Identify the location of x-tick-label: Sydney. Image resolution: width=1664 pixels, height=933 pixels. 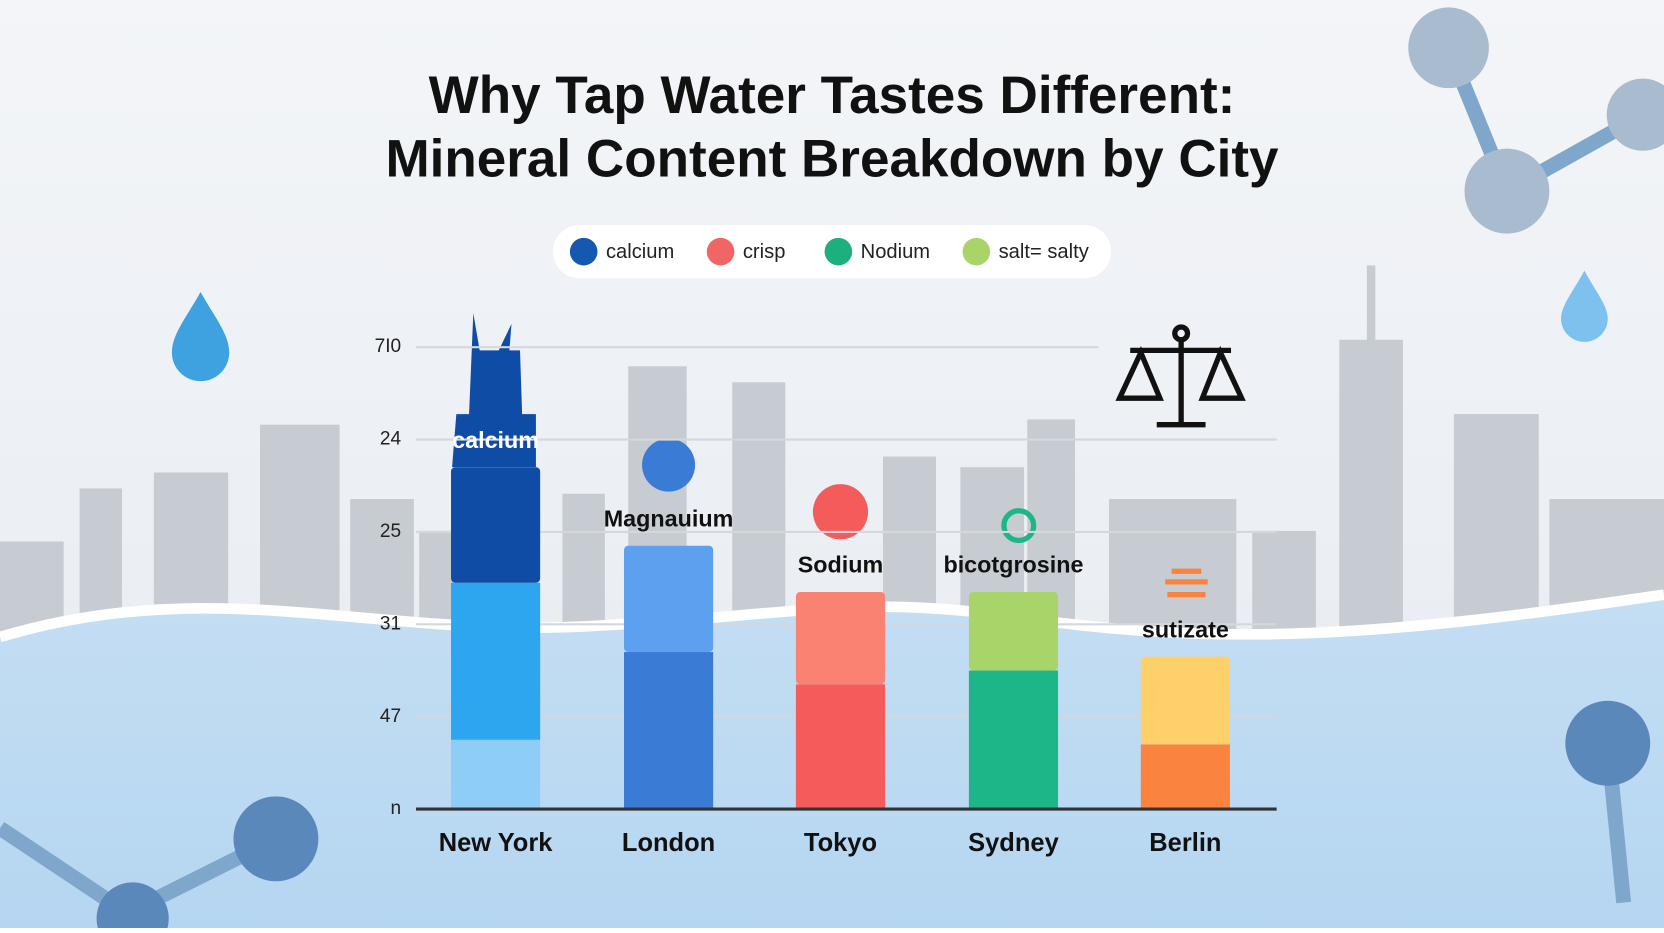
(1013, 843).